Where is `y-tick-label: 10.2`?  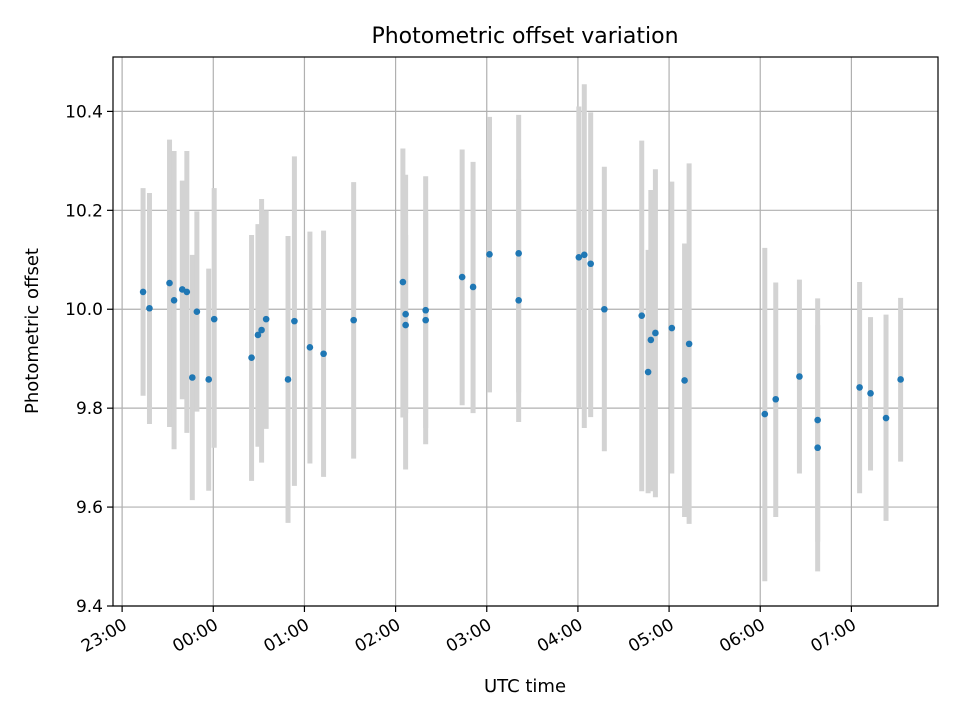
y-tick-label: 10.2 is located at coordinates (84, 211).